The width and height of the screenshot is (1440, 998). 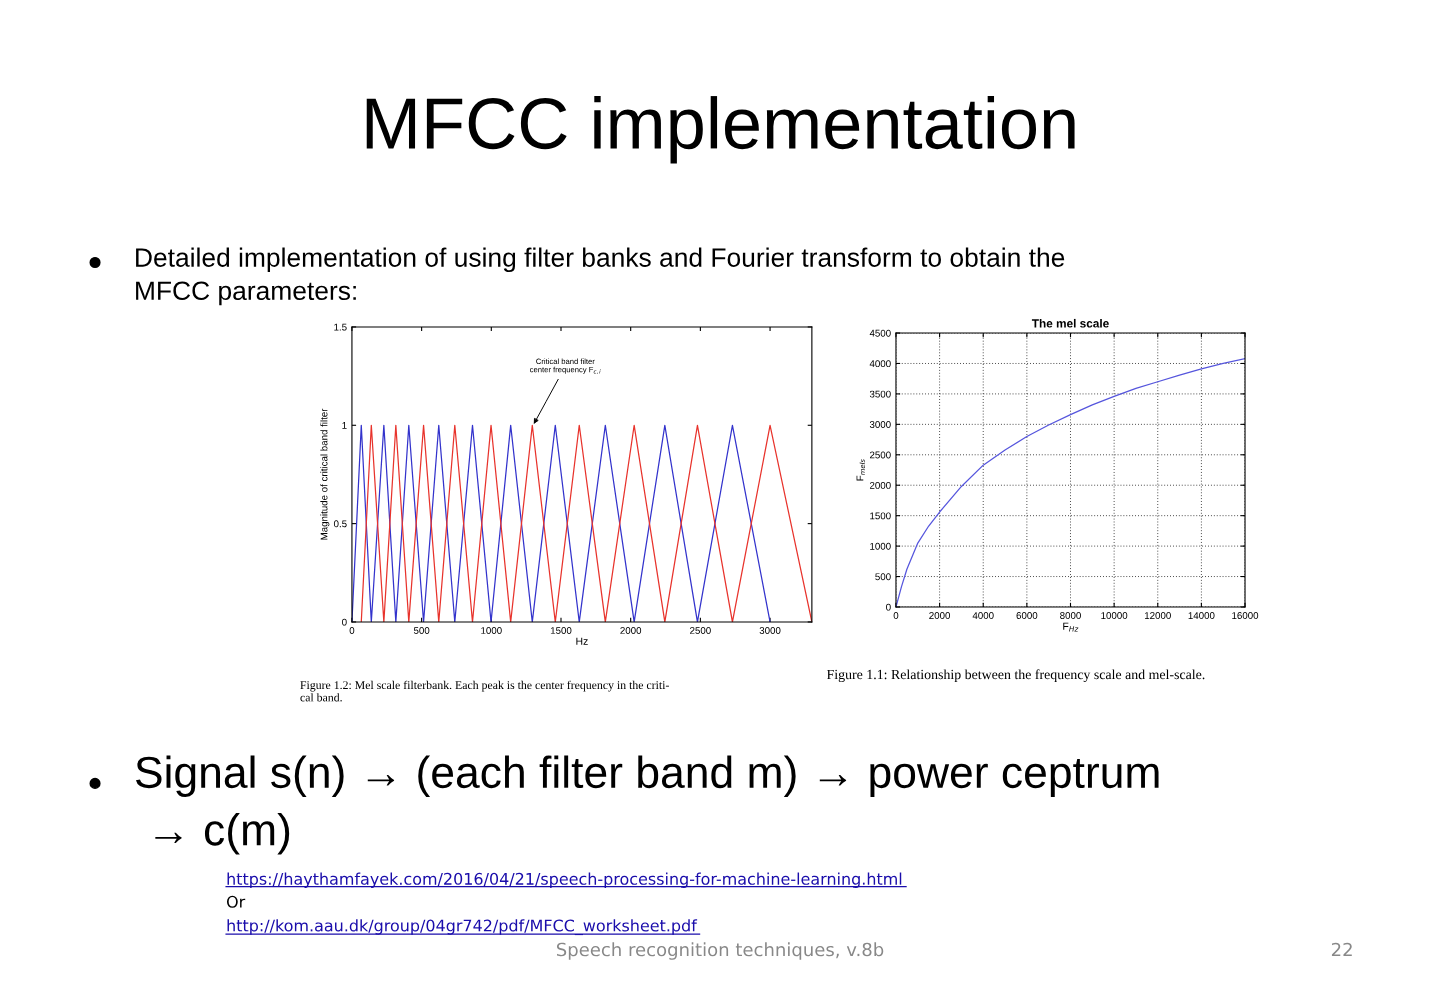 What do you see at coordinates (883, 577) in the screenshot?
I see `y-tick-label: 500` at bounding box center [883, 577].